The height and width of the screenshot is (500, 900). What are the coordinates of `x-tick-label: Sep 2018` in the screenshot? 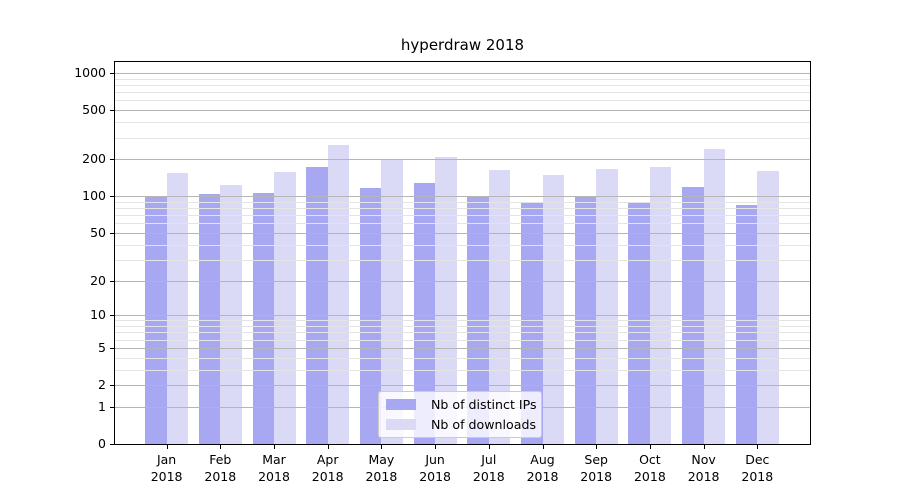 It's located at (596, 468).